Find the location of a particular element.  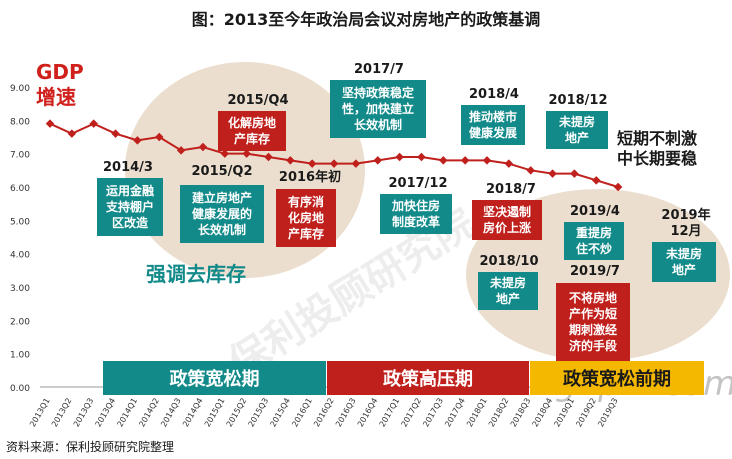

phase-band-tightening: 政策高压期 is located at coordinates (428, 378).